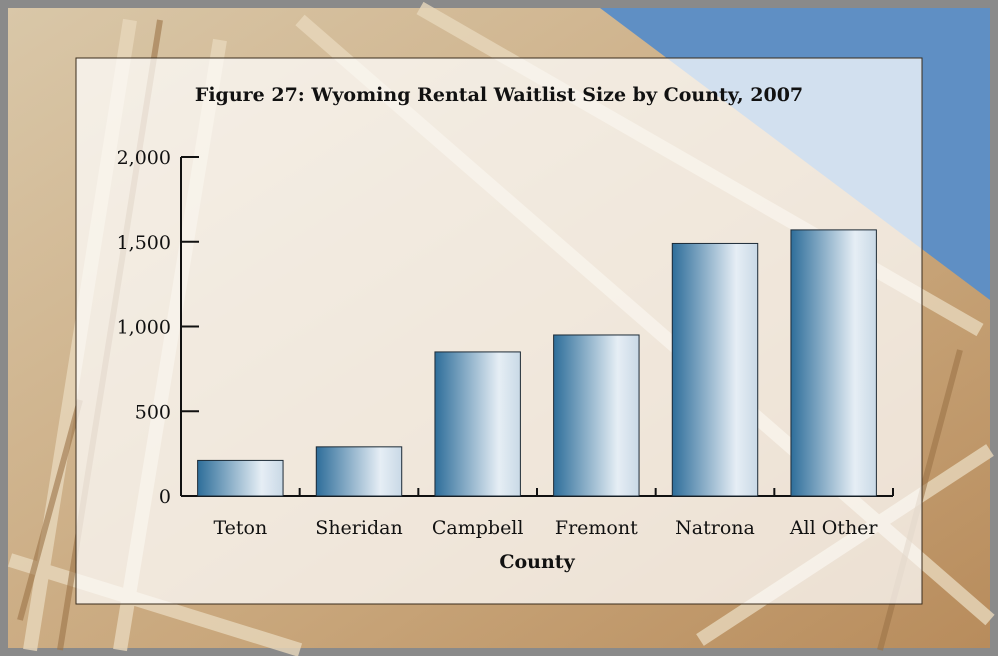 The height and width of the screenshot is (660, 998). What do you see at coordinates (834, 528) in the screenshot?
I see `x-tick-label: All Other` at bounding box center [834, 528].